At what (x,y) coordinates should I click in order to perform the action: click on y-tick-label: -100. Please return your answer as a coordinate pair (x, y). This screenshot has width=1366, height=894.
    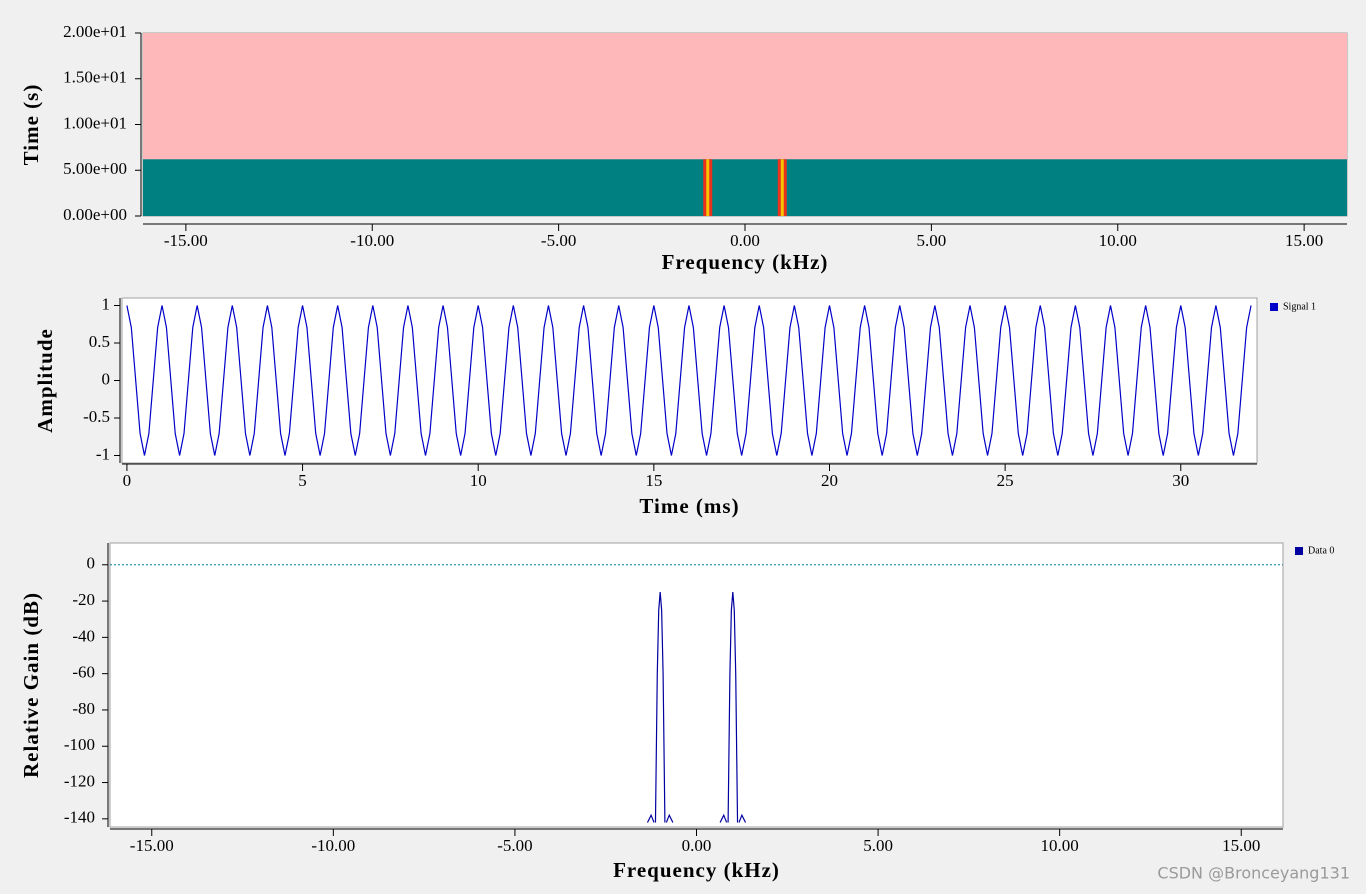
    Looking at the image, I should click on (79, 744).